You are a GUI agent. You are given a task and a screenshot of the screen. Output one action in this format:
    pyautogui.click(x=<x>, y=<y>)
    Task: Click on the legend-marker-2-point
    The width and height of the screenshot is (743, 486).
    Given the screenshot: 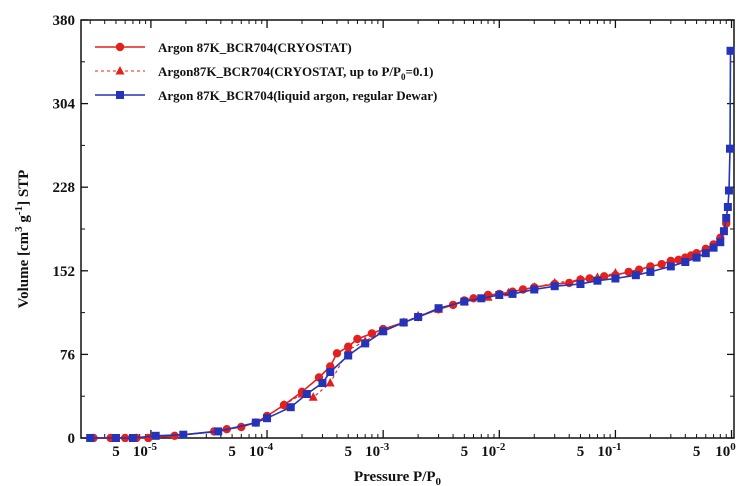 What is the action you would take?
    pyautogui.click(x=120, y=70)
    